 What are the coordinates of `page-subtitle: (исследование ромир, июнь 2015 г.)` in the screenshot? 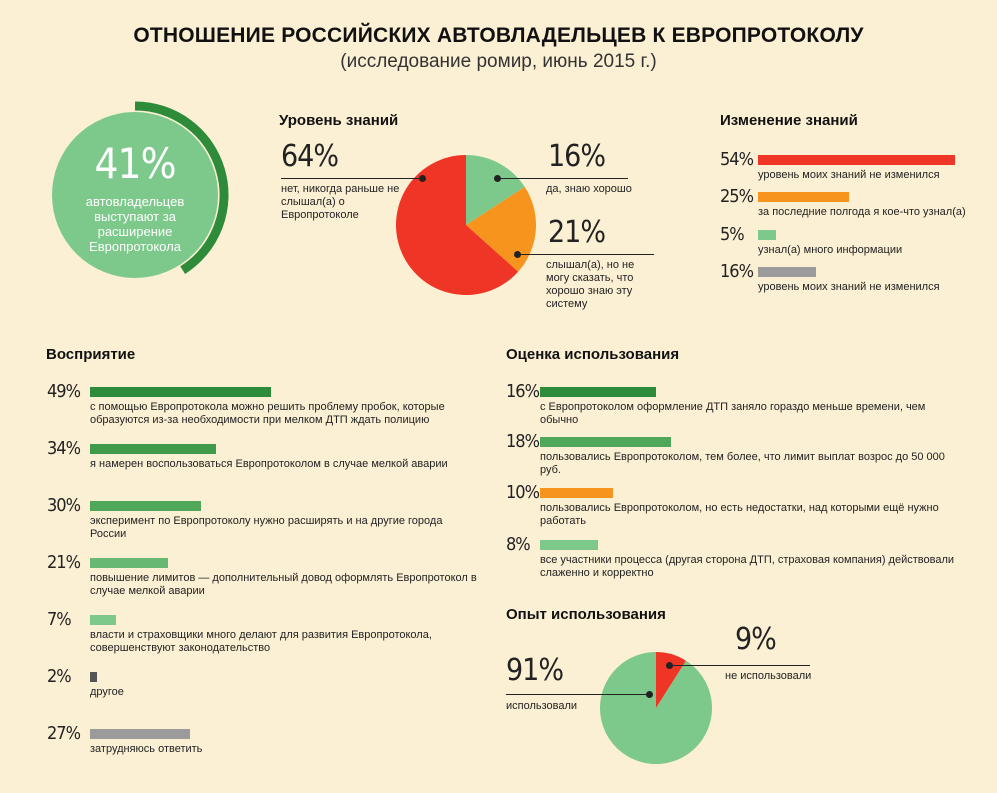 It's located at (498, 61).